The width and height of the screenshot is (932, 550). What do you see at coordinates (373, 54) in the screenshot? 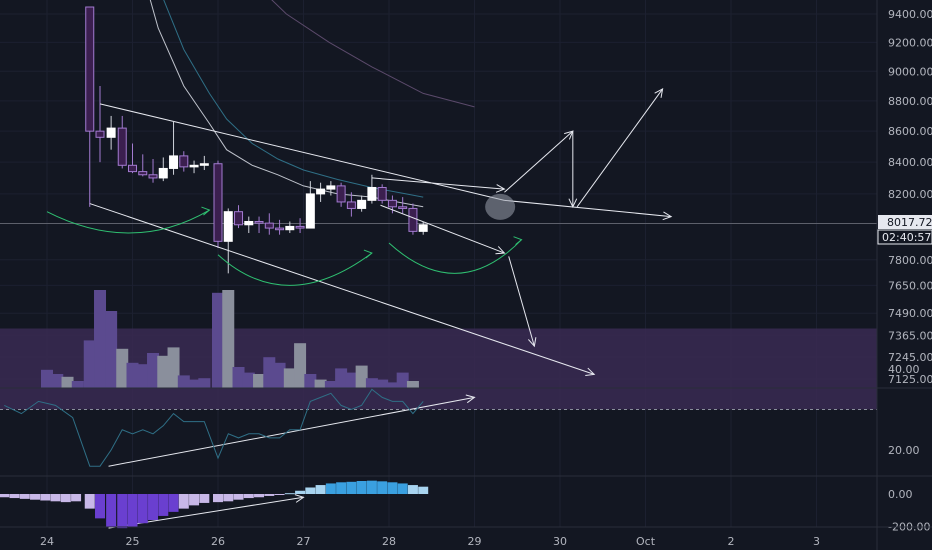
I see `ma-long-line` at bounding box center [373, 54].